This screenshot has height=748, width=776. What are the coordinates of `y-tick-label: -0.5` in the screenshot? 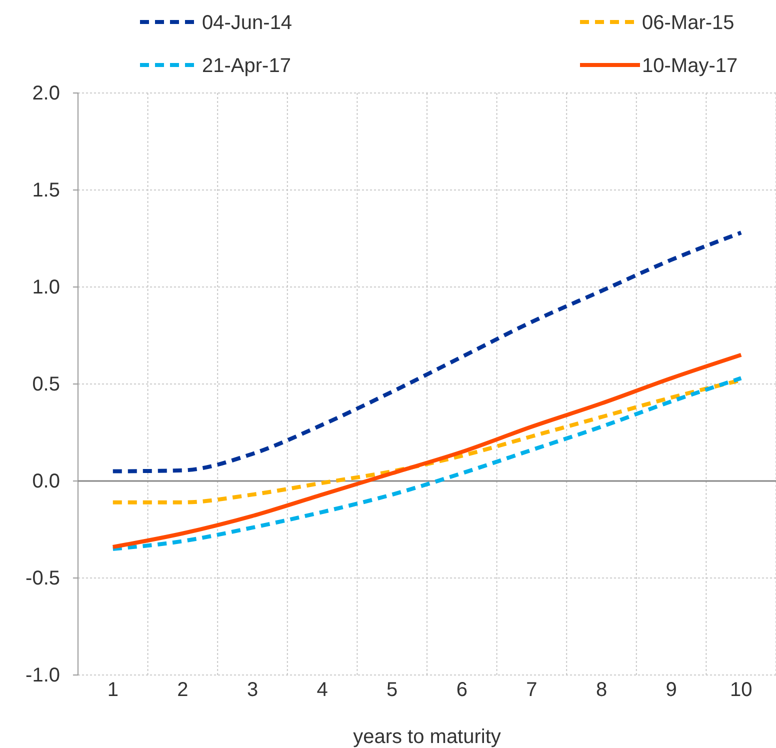 It's located at (43, 578).